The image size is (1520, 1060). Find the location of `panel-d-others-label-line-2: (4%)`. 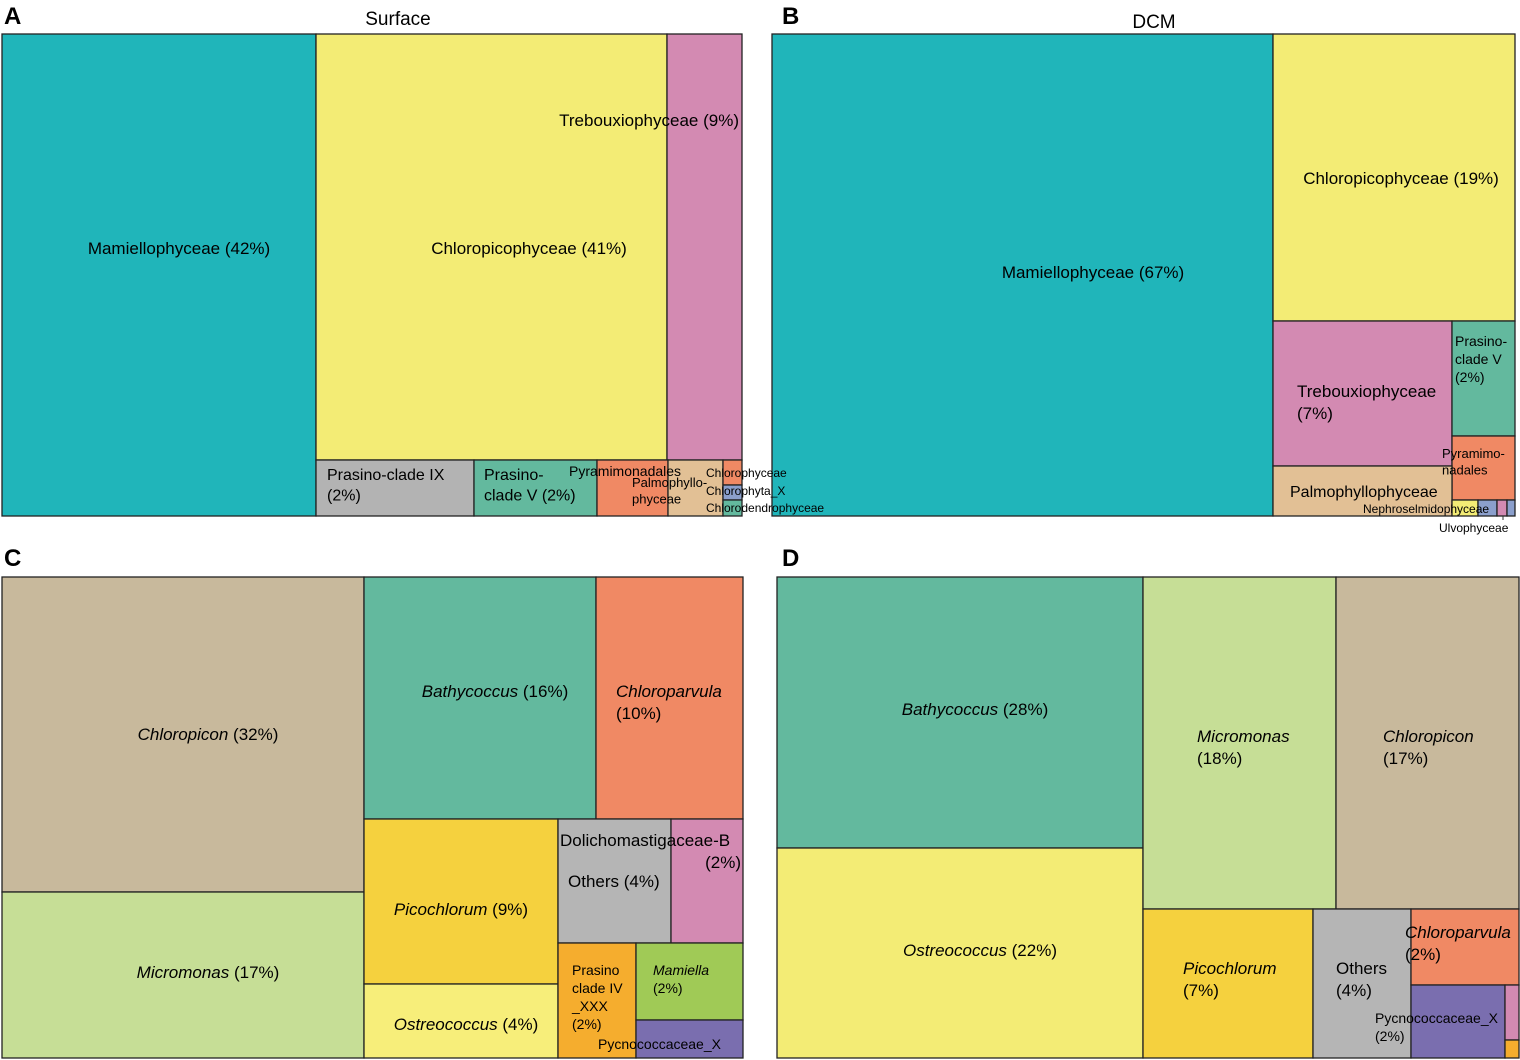

panel-d-others-label-line-2: (4%) is located at coordinates (1354, 990).